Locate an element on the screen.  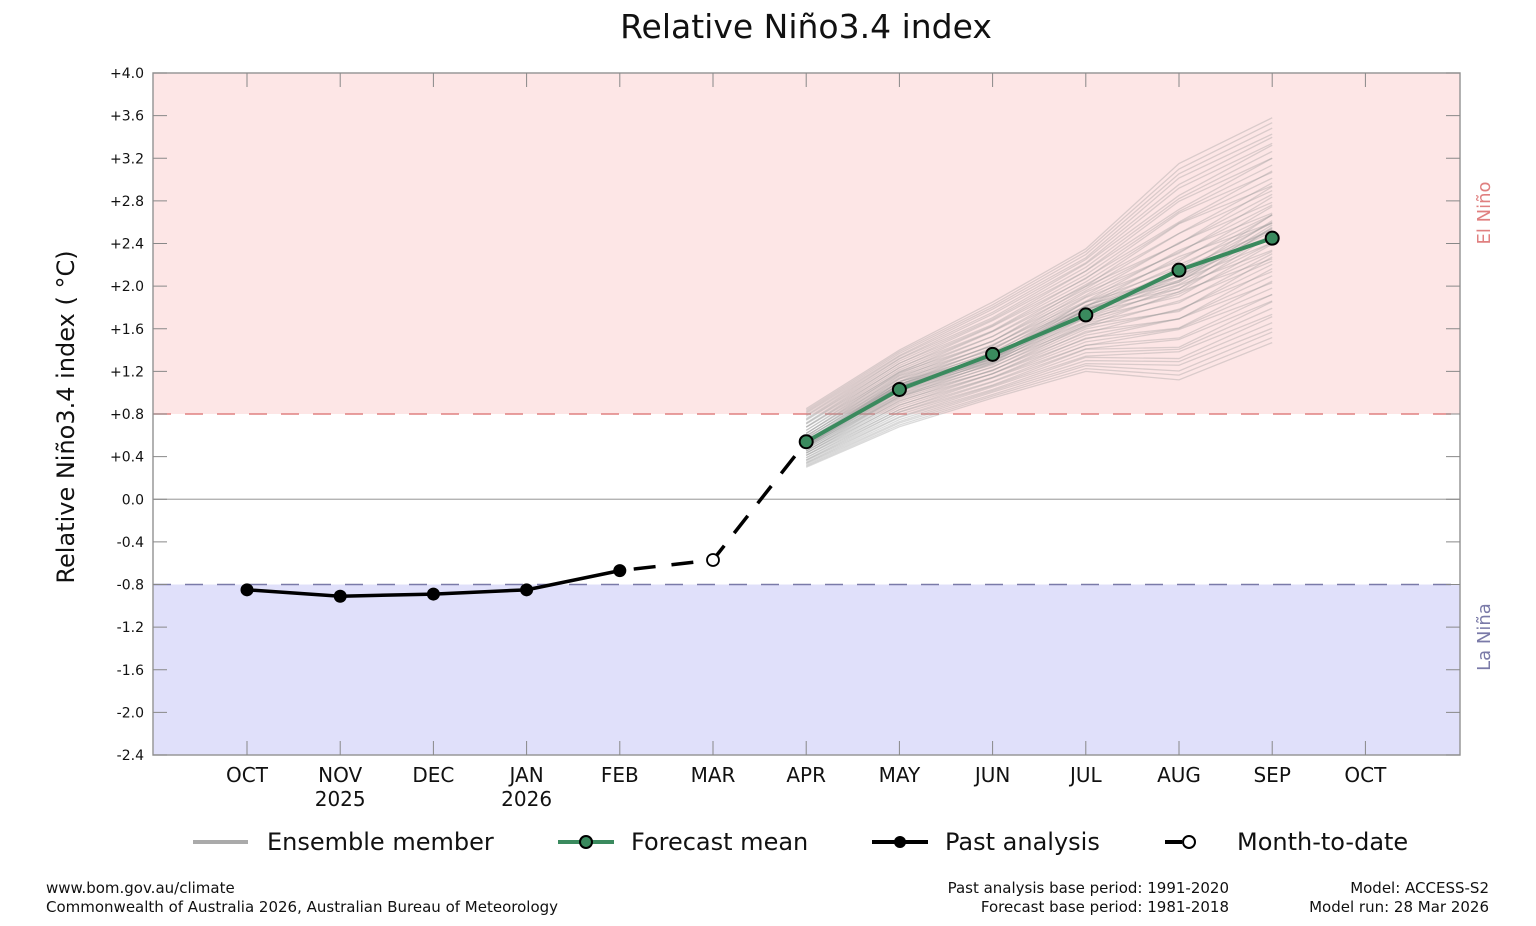
legend-item-mtd: Month-to-date is located at coordinates (1286, 842).